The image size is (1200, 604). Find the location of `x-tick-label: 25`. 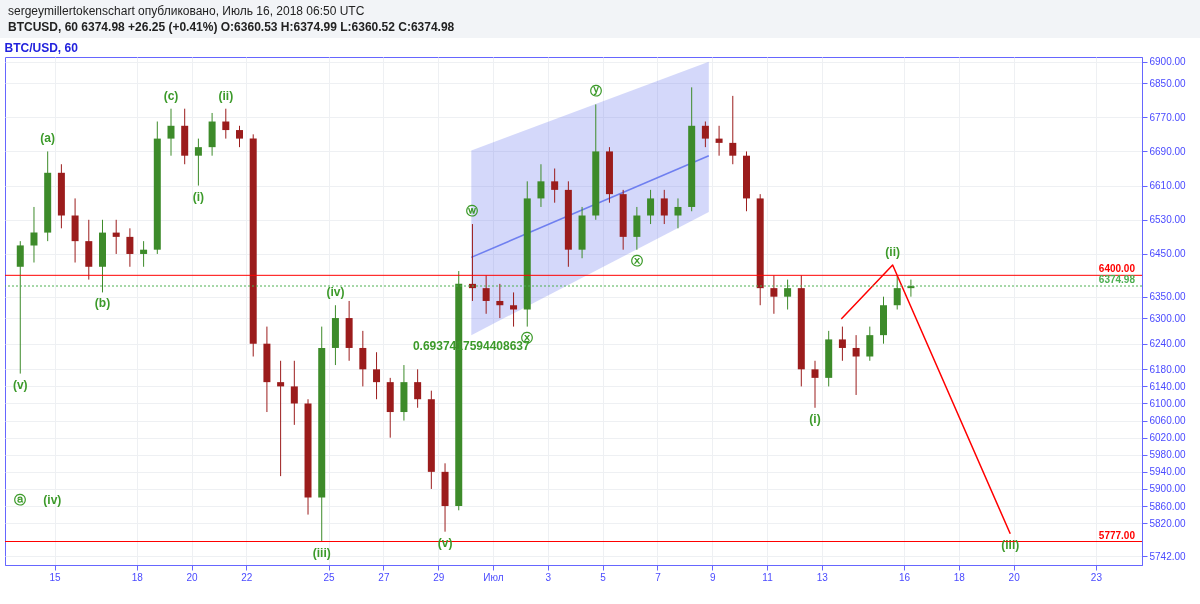

x-tick-label: 25 is located at coordinates (329, 577).